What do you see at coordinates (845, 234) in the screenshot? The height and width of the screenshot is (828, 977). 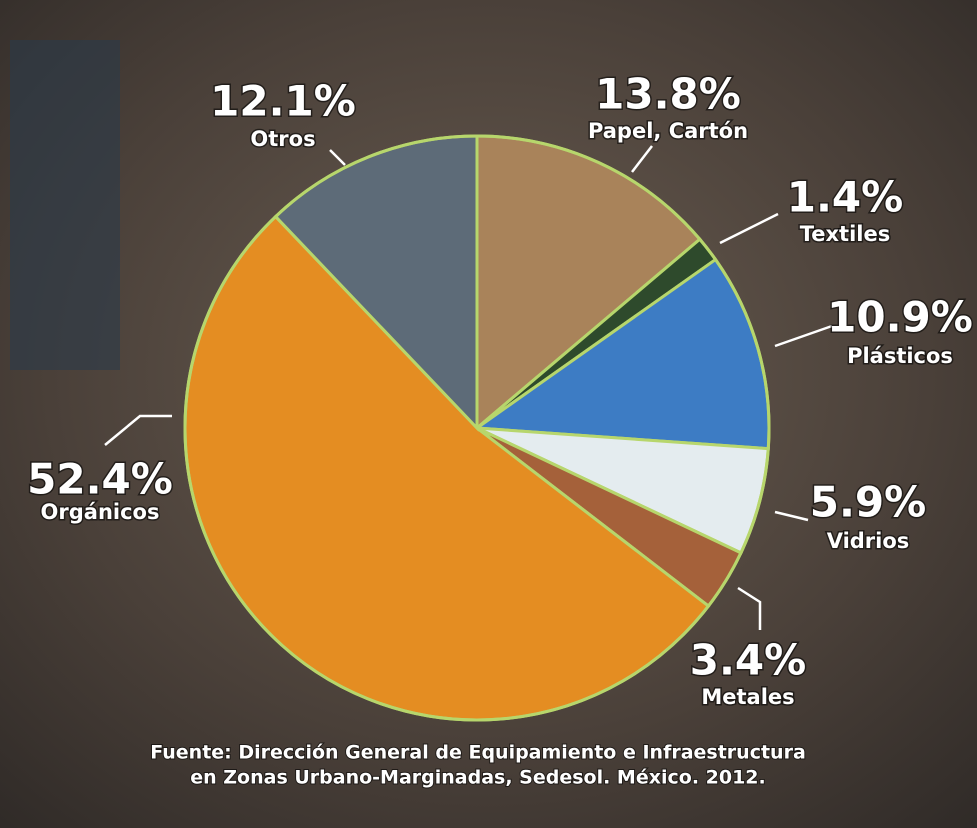 I see `category-label: Textiles` at bounding box center [845, 234].